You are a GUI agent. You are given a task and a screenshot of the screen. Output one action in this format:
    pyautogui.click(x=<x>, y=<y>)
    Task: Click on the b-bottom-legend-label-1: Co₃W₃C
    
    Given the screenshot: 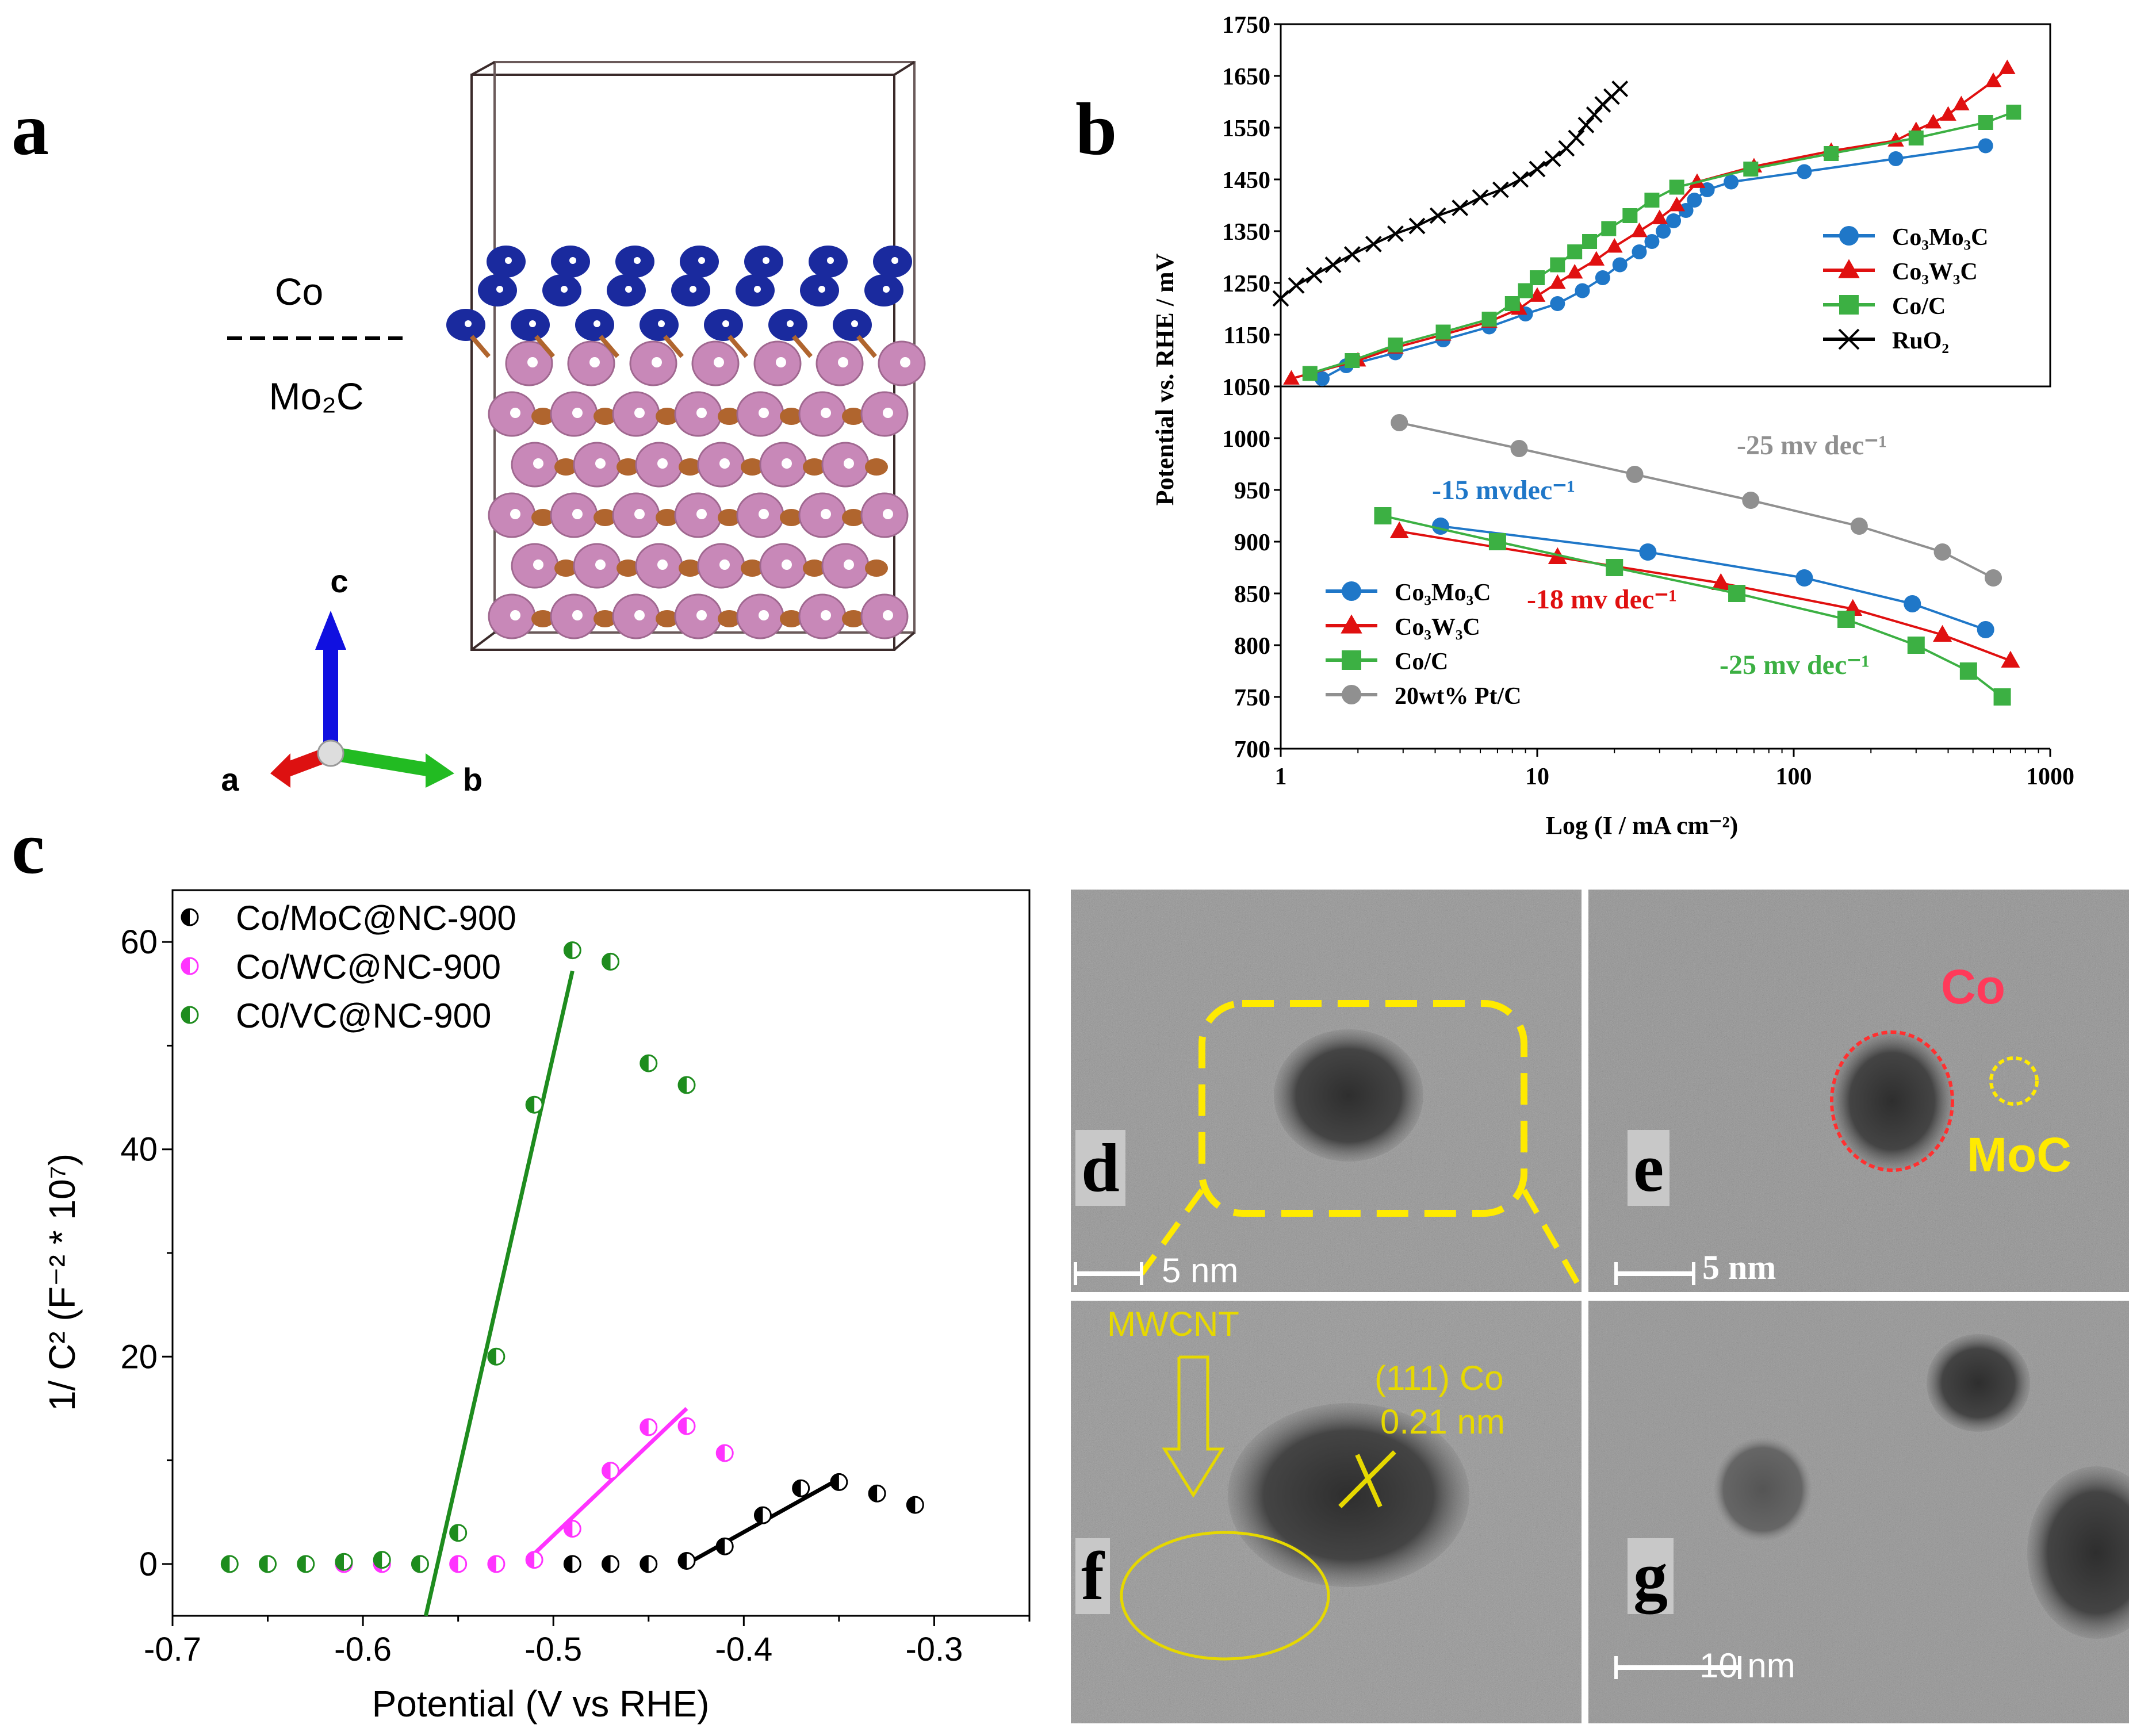 What is the action you would take?
    pyautogui.click(x=1437, y=627)
    